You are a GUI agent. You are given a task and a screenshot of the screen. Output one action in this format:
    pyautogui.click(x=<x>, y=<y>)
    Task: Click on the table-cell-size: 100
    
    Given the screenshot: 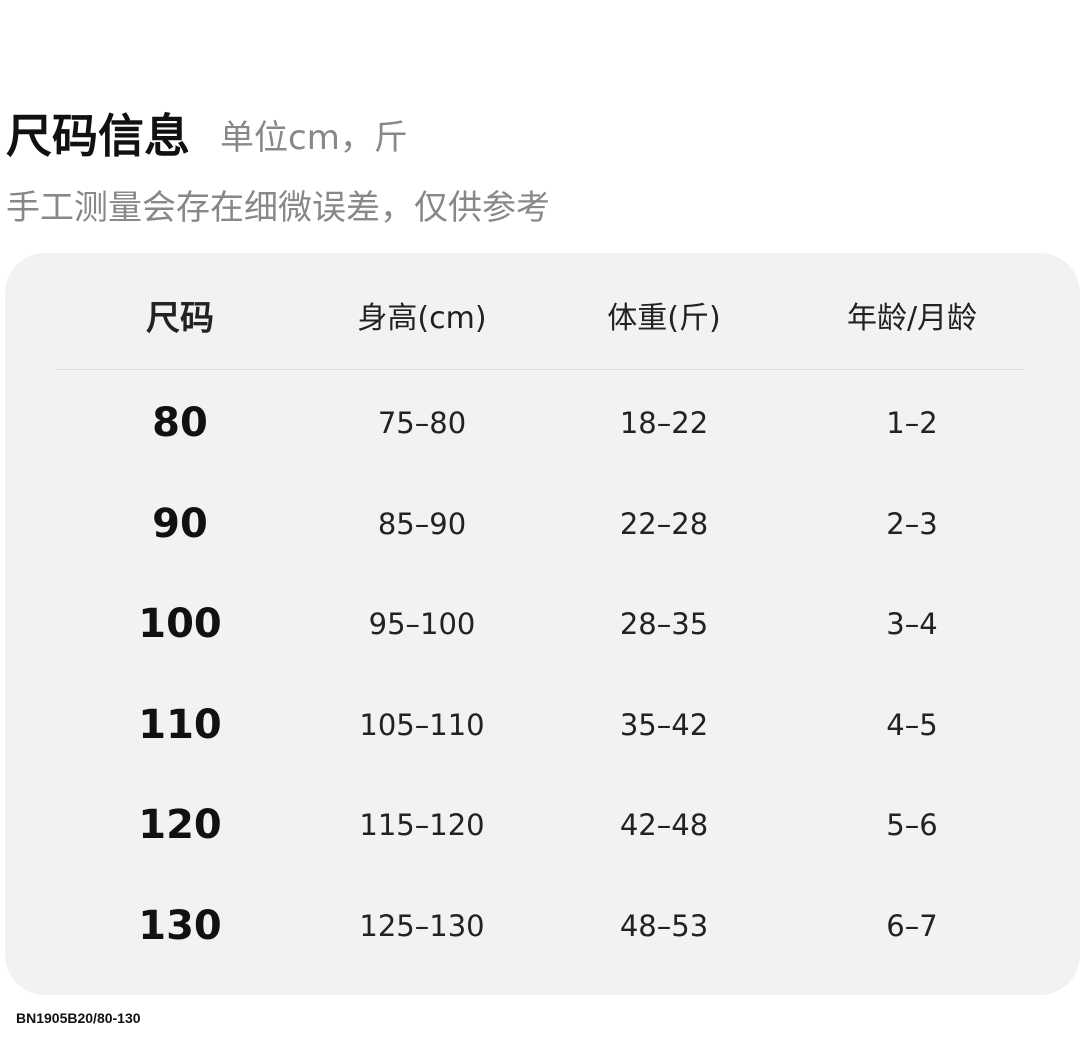 What is the action you would take?
    pyautogui.click(x=180, y=624)
    